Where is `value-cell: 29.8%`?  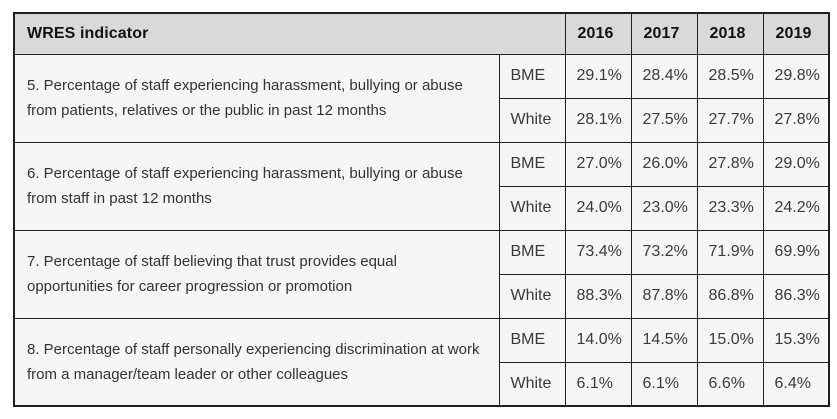 value-cell: 29.8% is located at coordinates (796, 76).